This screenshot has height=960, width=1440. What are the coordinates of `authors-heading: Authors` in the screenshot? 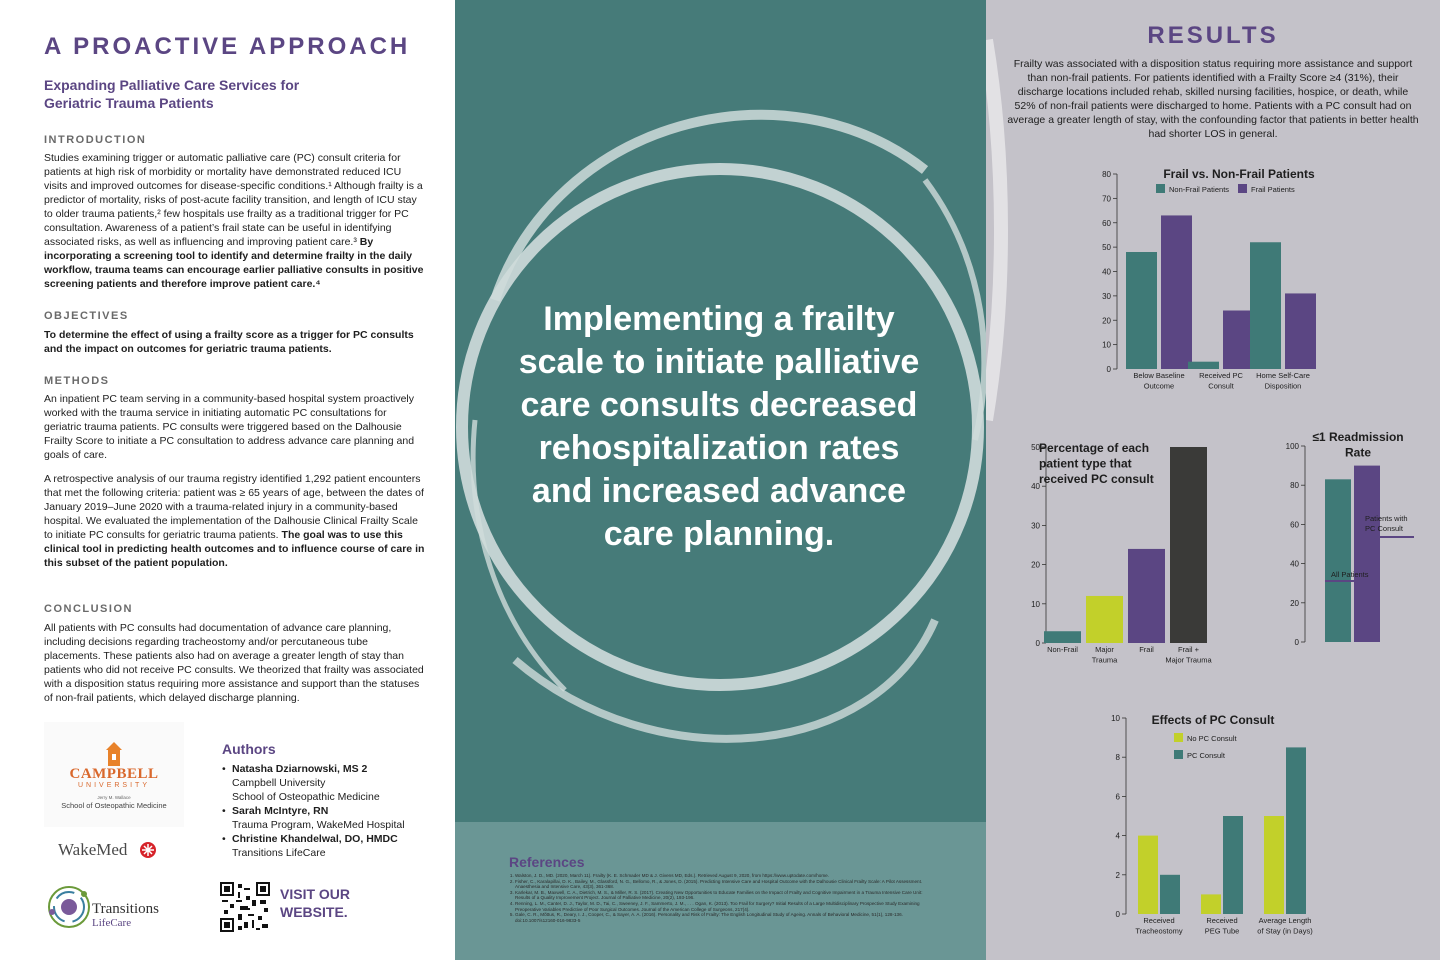 It's located at (249, 749).